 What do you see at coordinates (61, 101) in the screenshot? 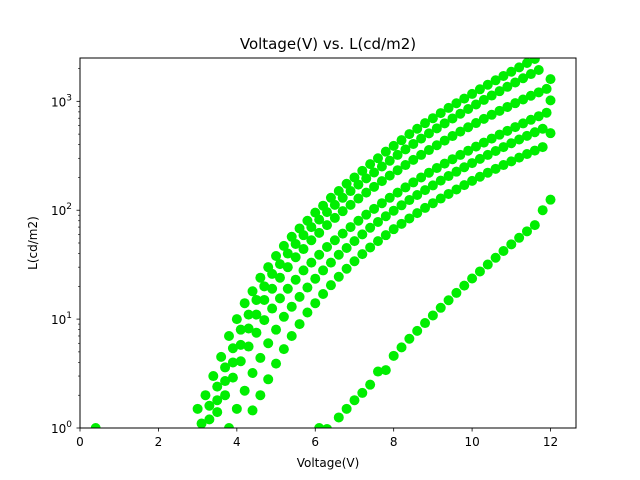
I see `y-tick-label: 10³` at bounding box center [61, 101].